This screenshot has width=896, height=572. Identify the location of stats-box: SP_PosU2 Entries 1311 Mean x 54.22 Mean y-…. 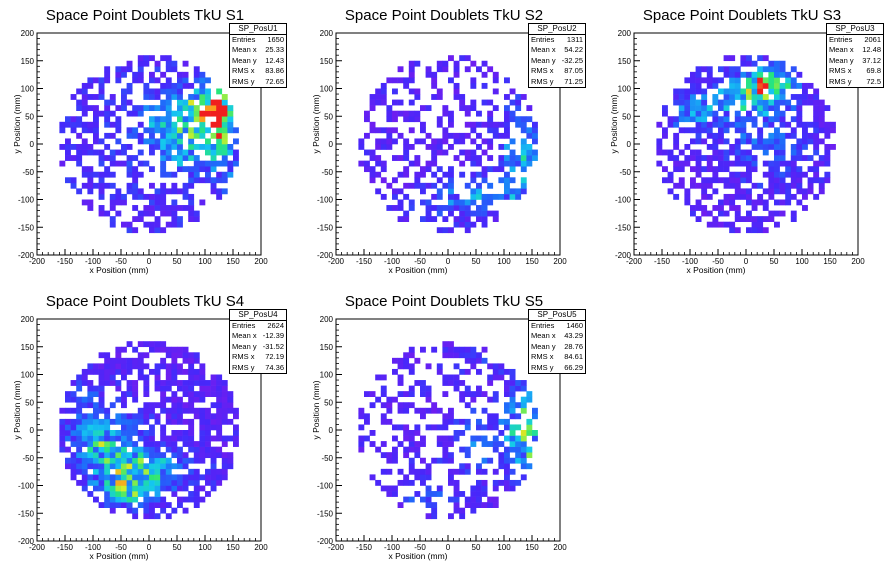
(557, 56).